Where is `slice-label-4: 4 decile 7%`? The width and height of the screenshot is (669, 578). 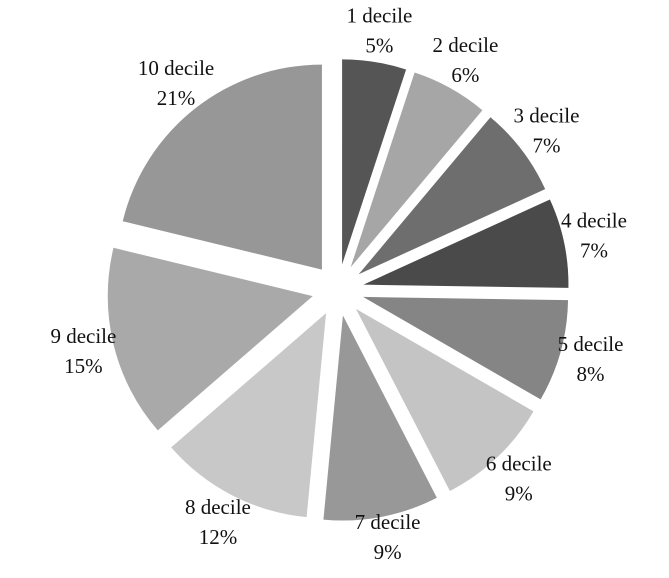 slice-label-4: 4 decile 7% is located at coordinates (594, 235).